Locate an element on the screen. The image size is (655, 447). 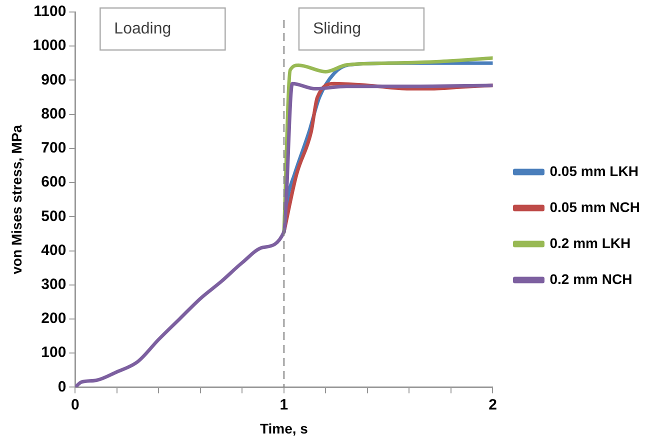
legend-label: 0.05 mm NCH is located at coordinates (595, 206).